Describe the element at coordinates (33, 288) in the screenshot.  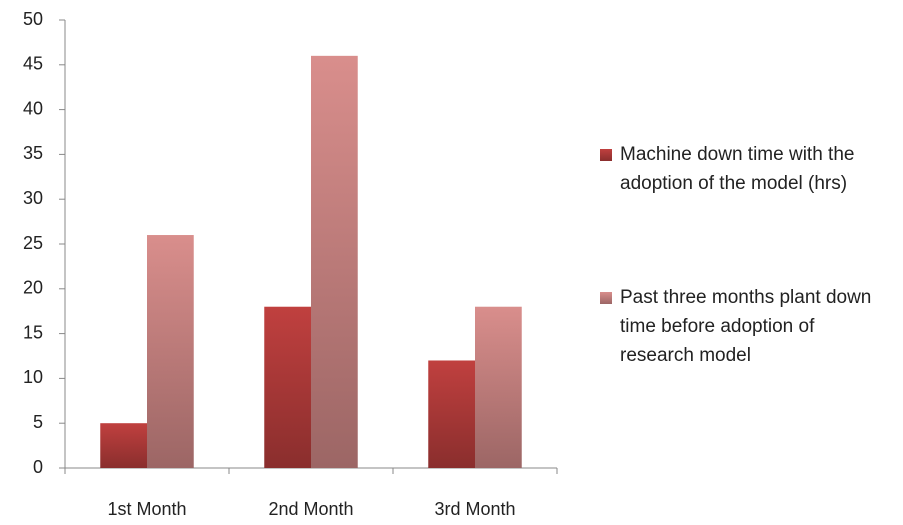
I see `y-tick-label: 20` at that location.